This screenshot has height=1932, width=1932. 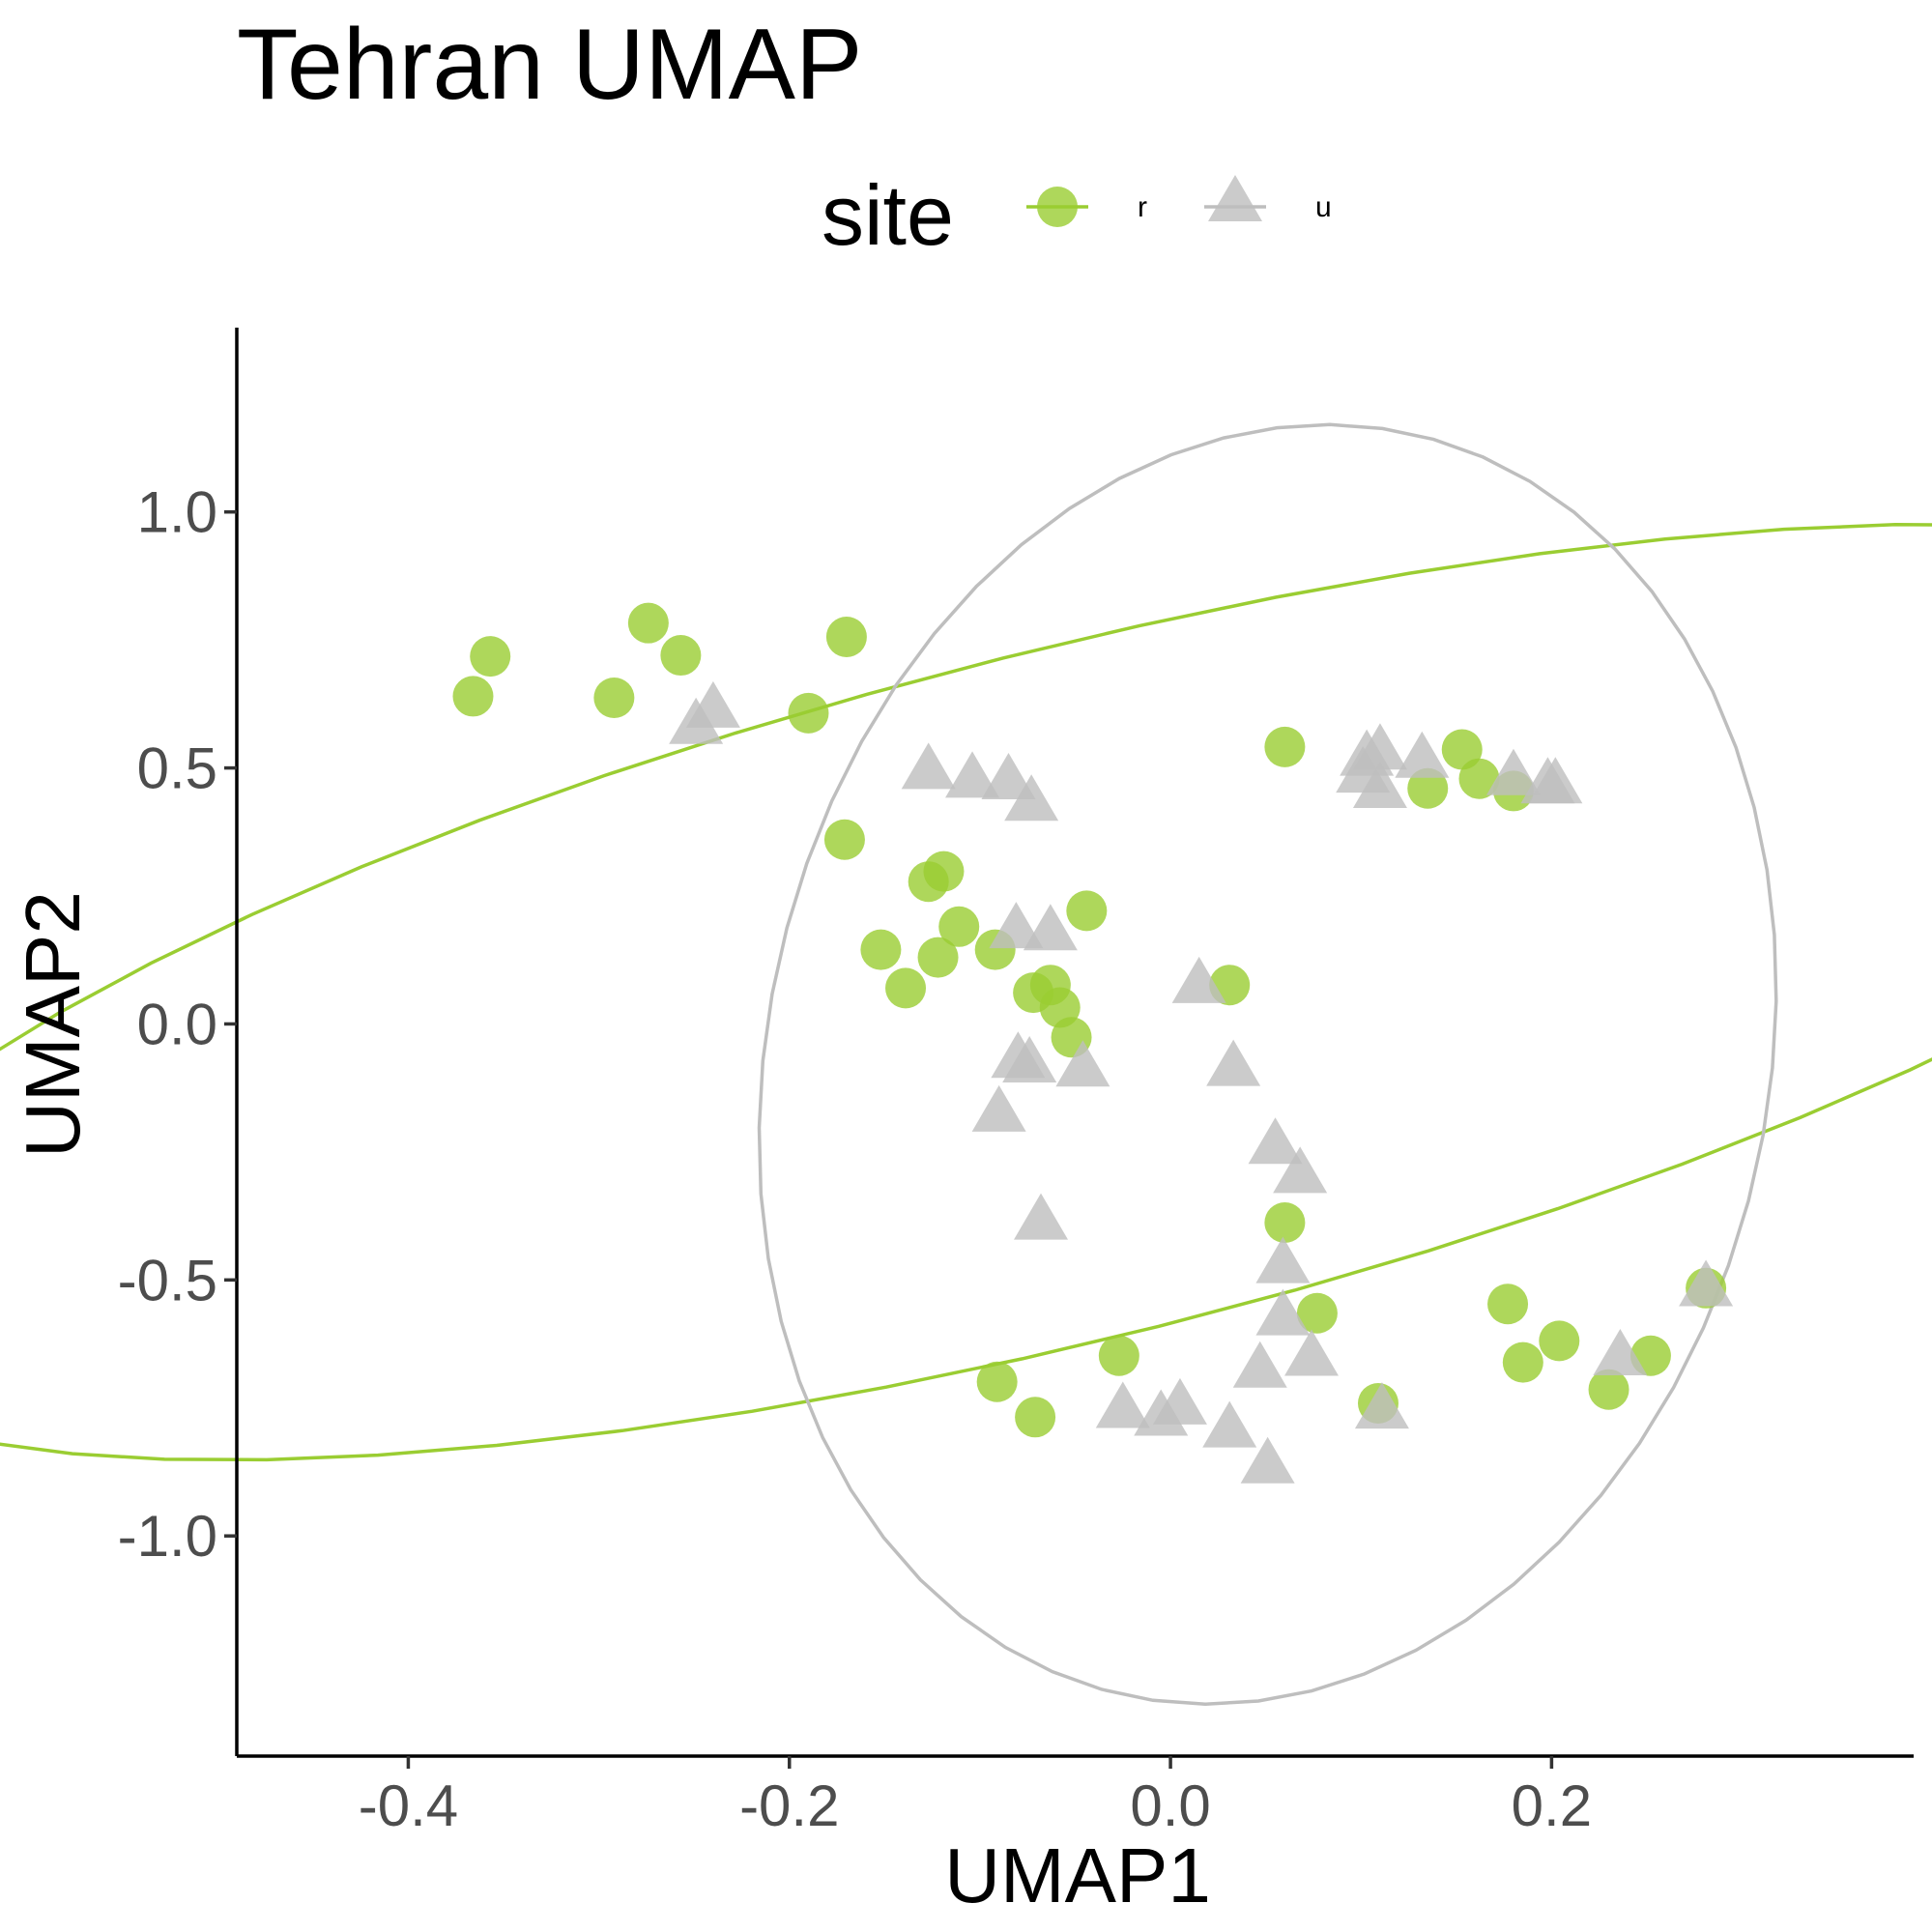 What do you see at coordinates (177, 512) in the screenshot?
I see `y-tick-label: 1.0` at bounding box center [177, 512].